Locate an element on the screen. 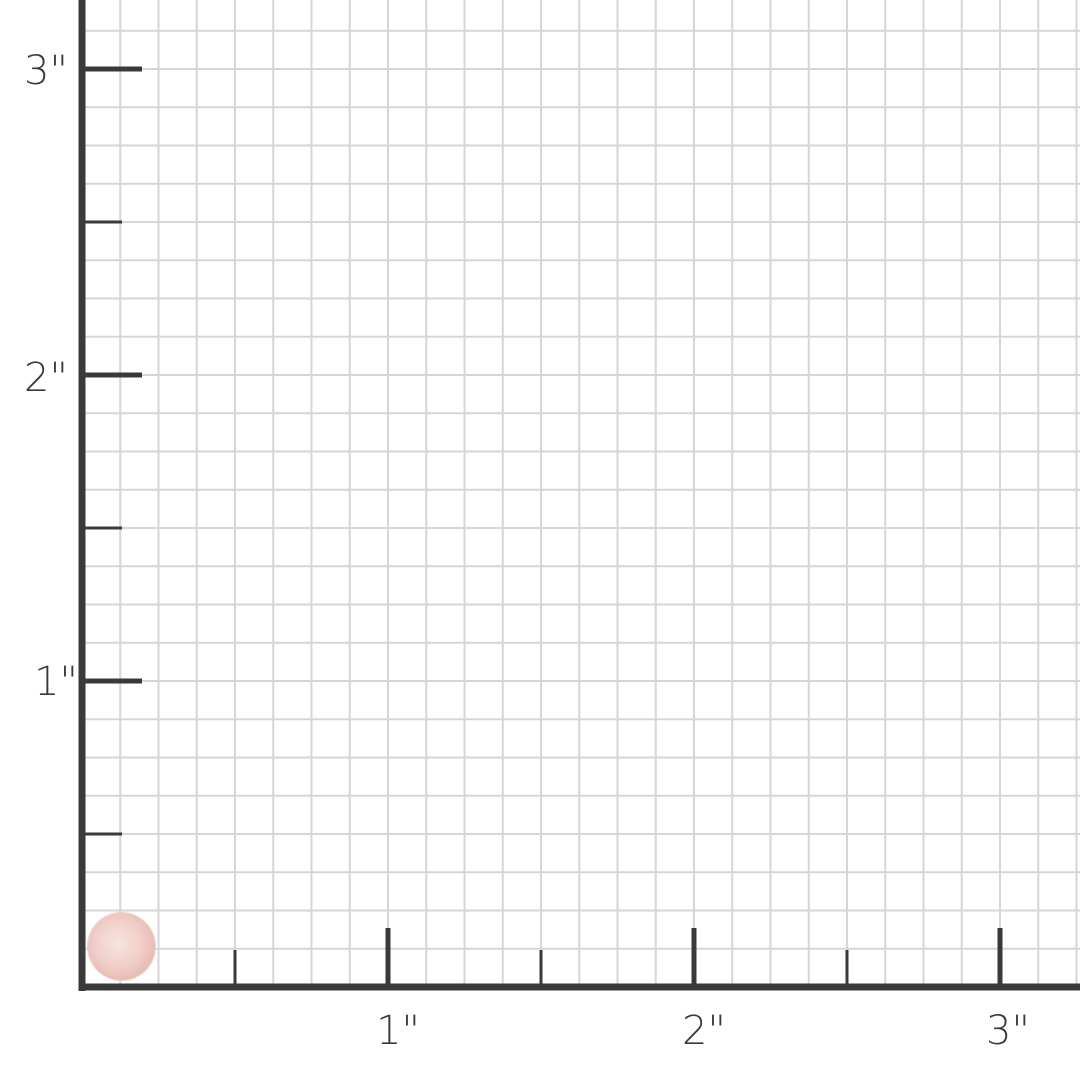 Image resolution: width=1080 pixels, height=1080 pixels. x-label-2: 2" is located at coordinates (704, 1031).